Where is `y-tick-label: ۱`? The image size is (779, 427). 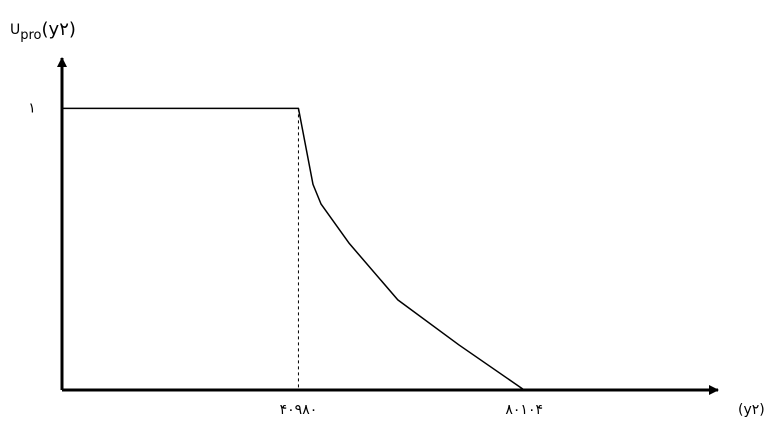 y-tick-label: ۱ is located at coordinates (32, 108).